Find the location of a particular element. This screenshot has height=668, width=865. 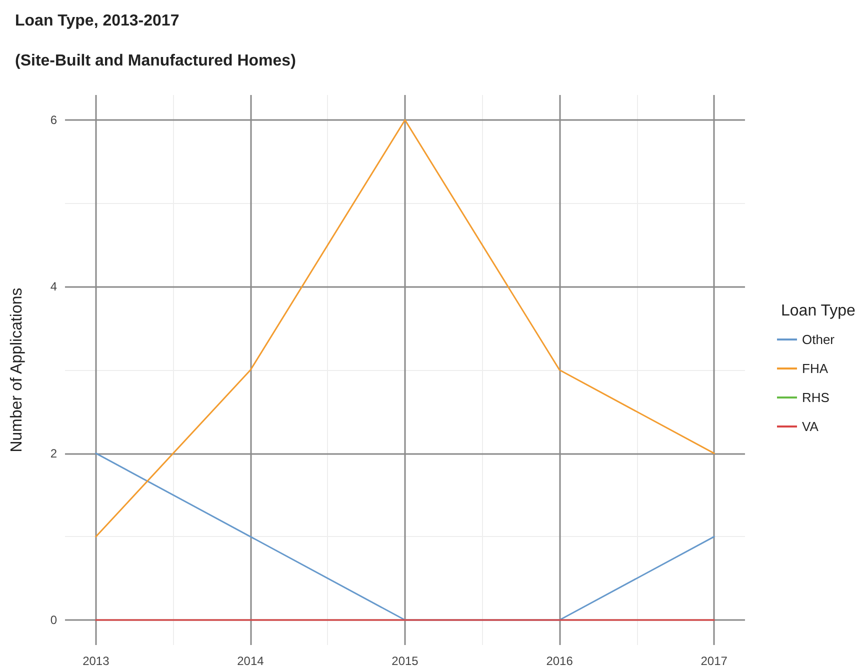

chart-title: Loan Type, 2013-2017 is located at coordinates (97, 21).